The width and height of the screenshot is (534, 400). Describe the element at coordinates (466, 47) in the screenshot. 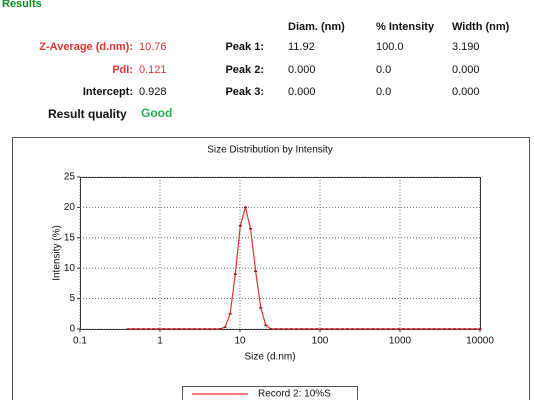

I see `peak-value: 3.190` at that location.